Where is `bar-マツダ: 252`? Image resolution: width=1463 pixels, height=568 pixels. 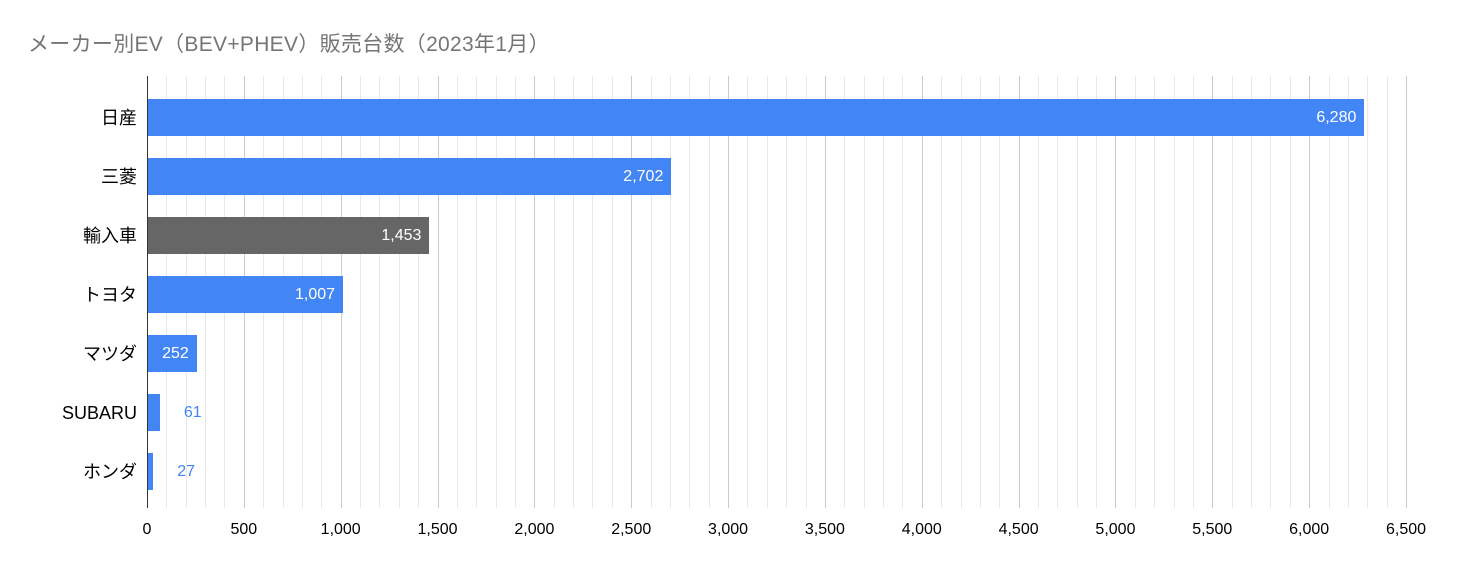 bar-マツダ: 252 is located at coordinates (172, 353).